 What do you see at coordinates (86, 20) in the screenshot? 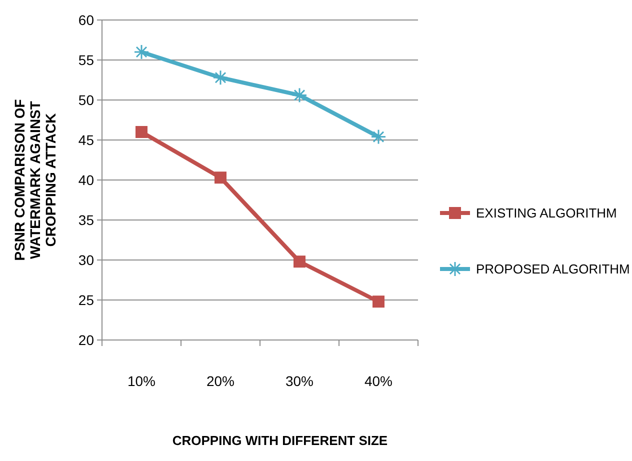
I see `y-tick-label: 60` at bounding box center [86, 20].